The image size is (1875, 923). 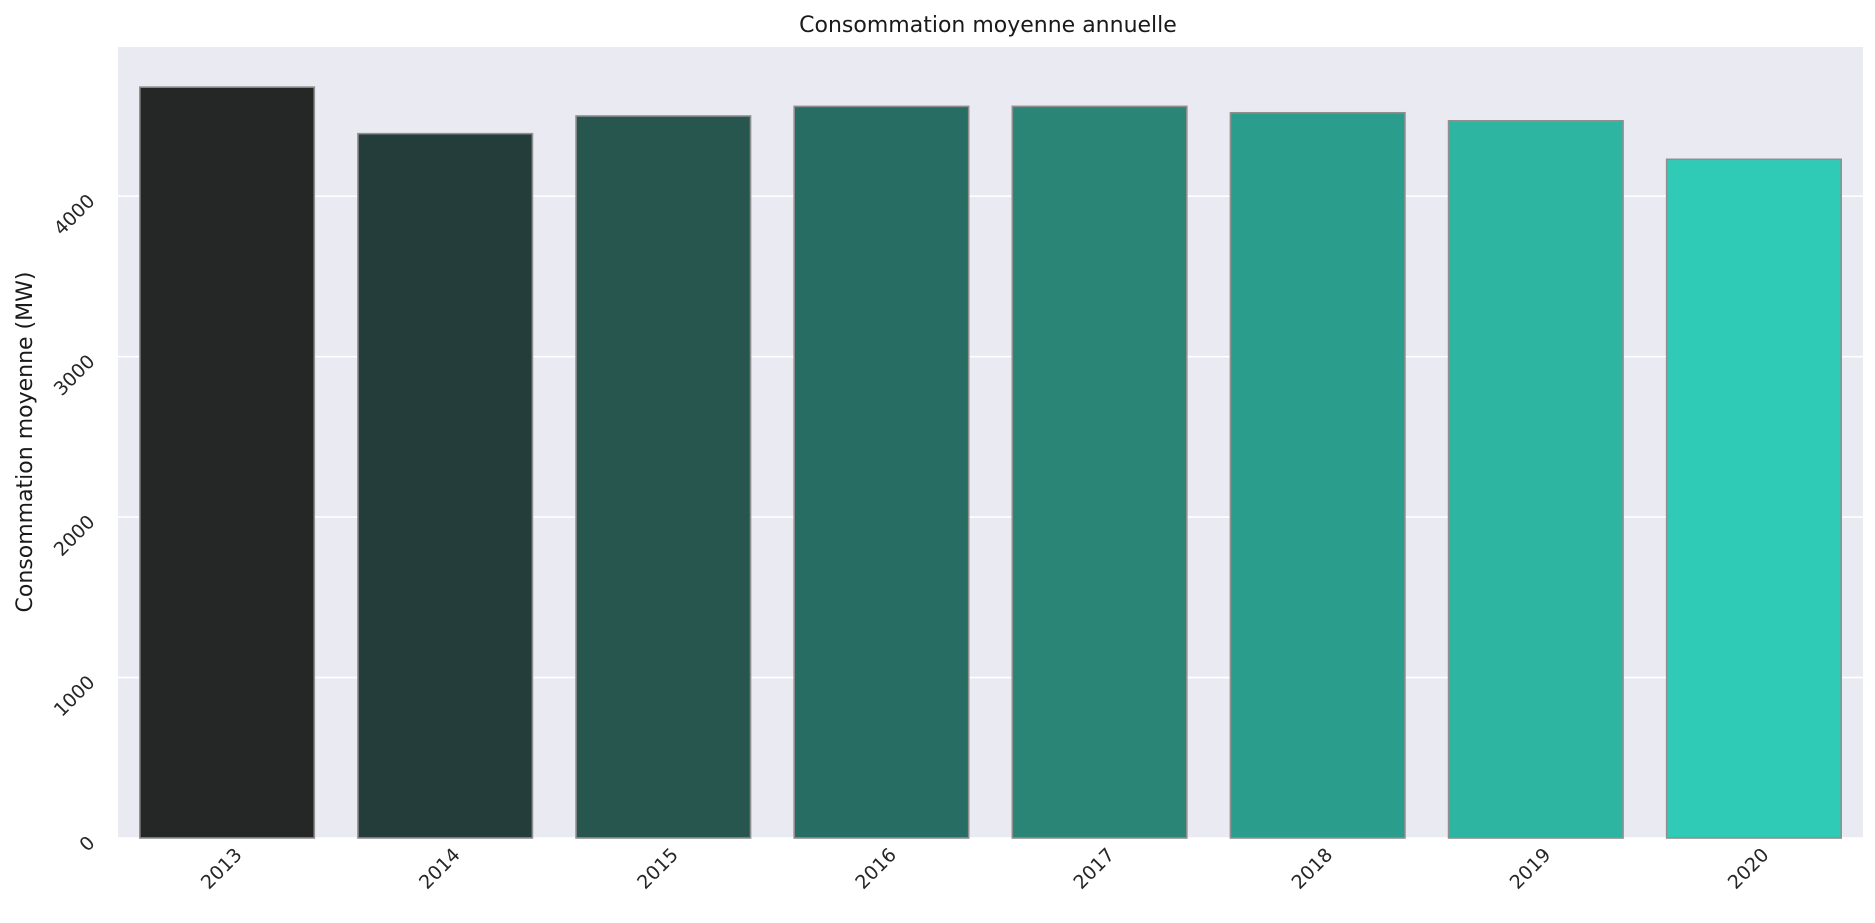 I want to click on x-tick-label-2019: 2019, so click(x=1531, y=869).